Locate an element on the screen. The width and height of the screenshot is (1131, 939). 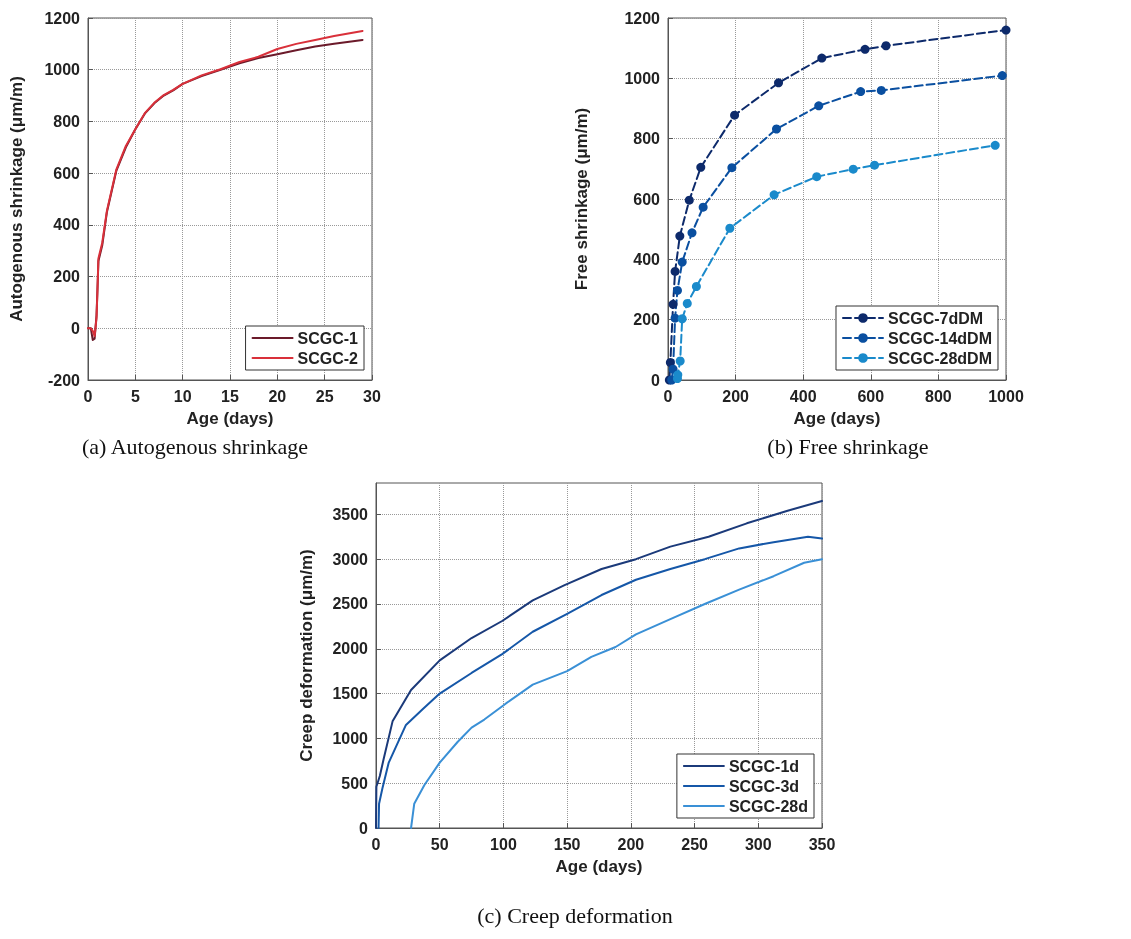
x-tick-label: 150 is located at coordinates (567, 844).